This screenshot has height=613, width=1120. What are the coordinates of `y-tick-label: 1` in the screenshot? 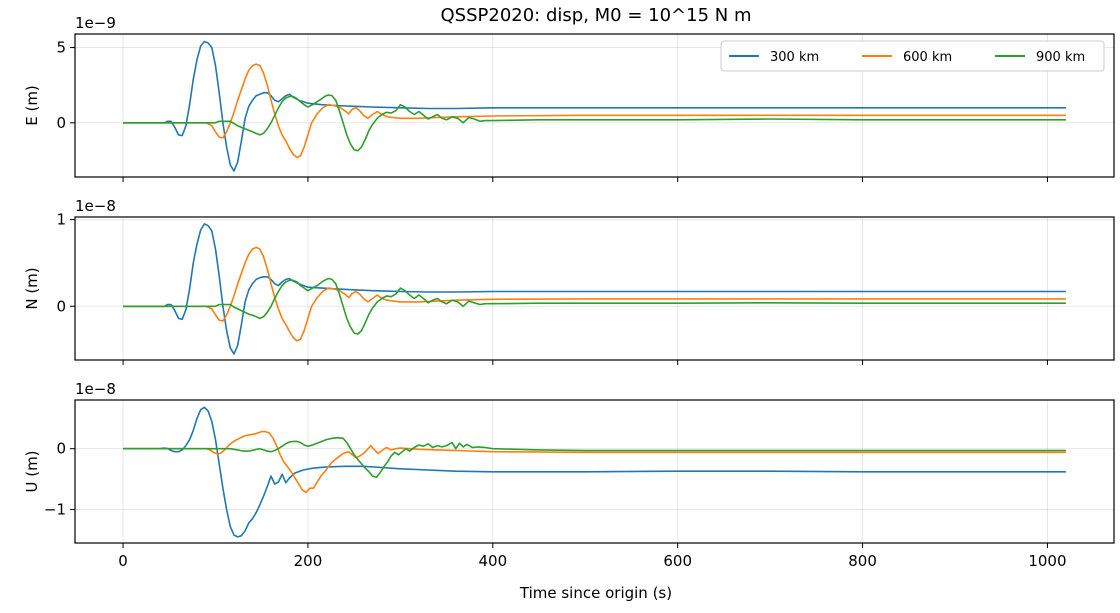 It's located at (61, 220).